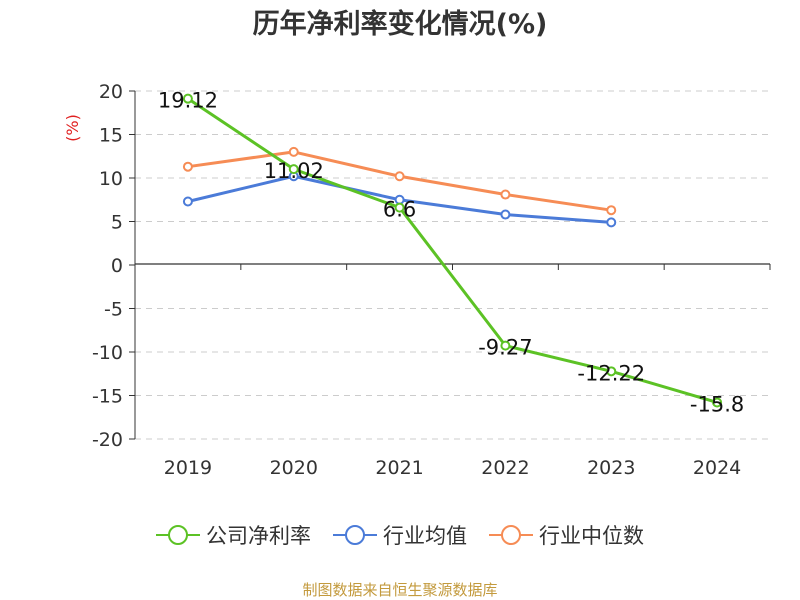  I want to click on legend-label: 公司净利率, so click(258, 536).